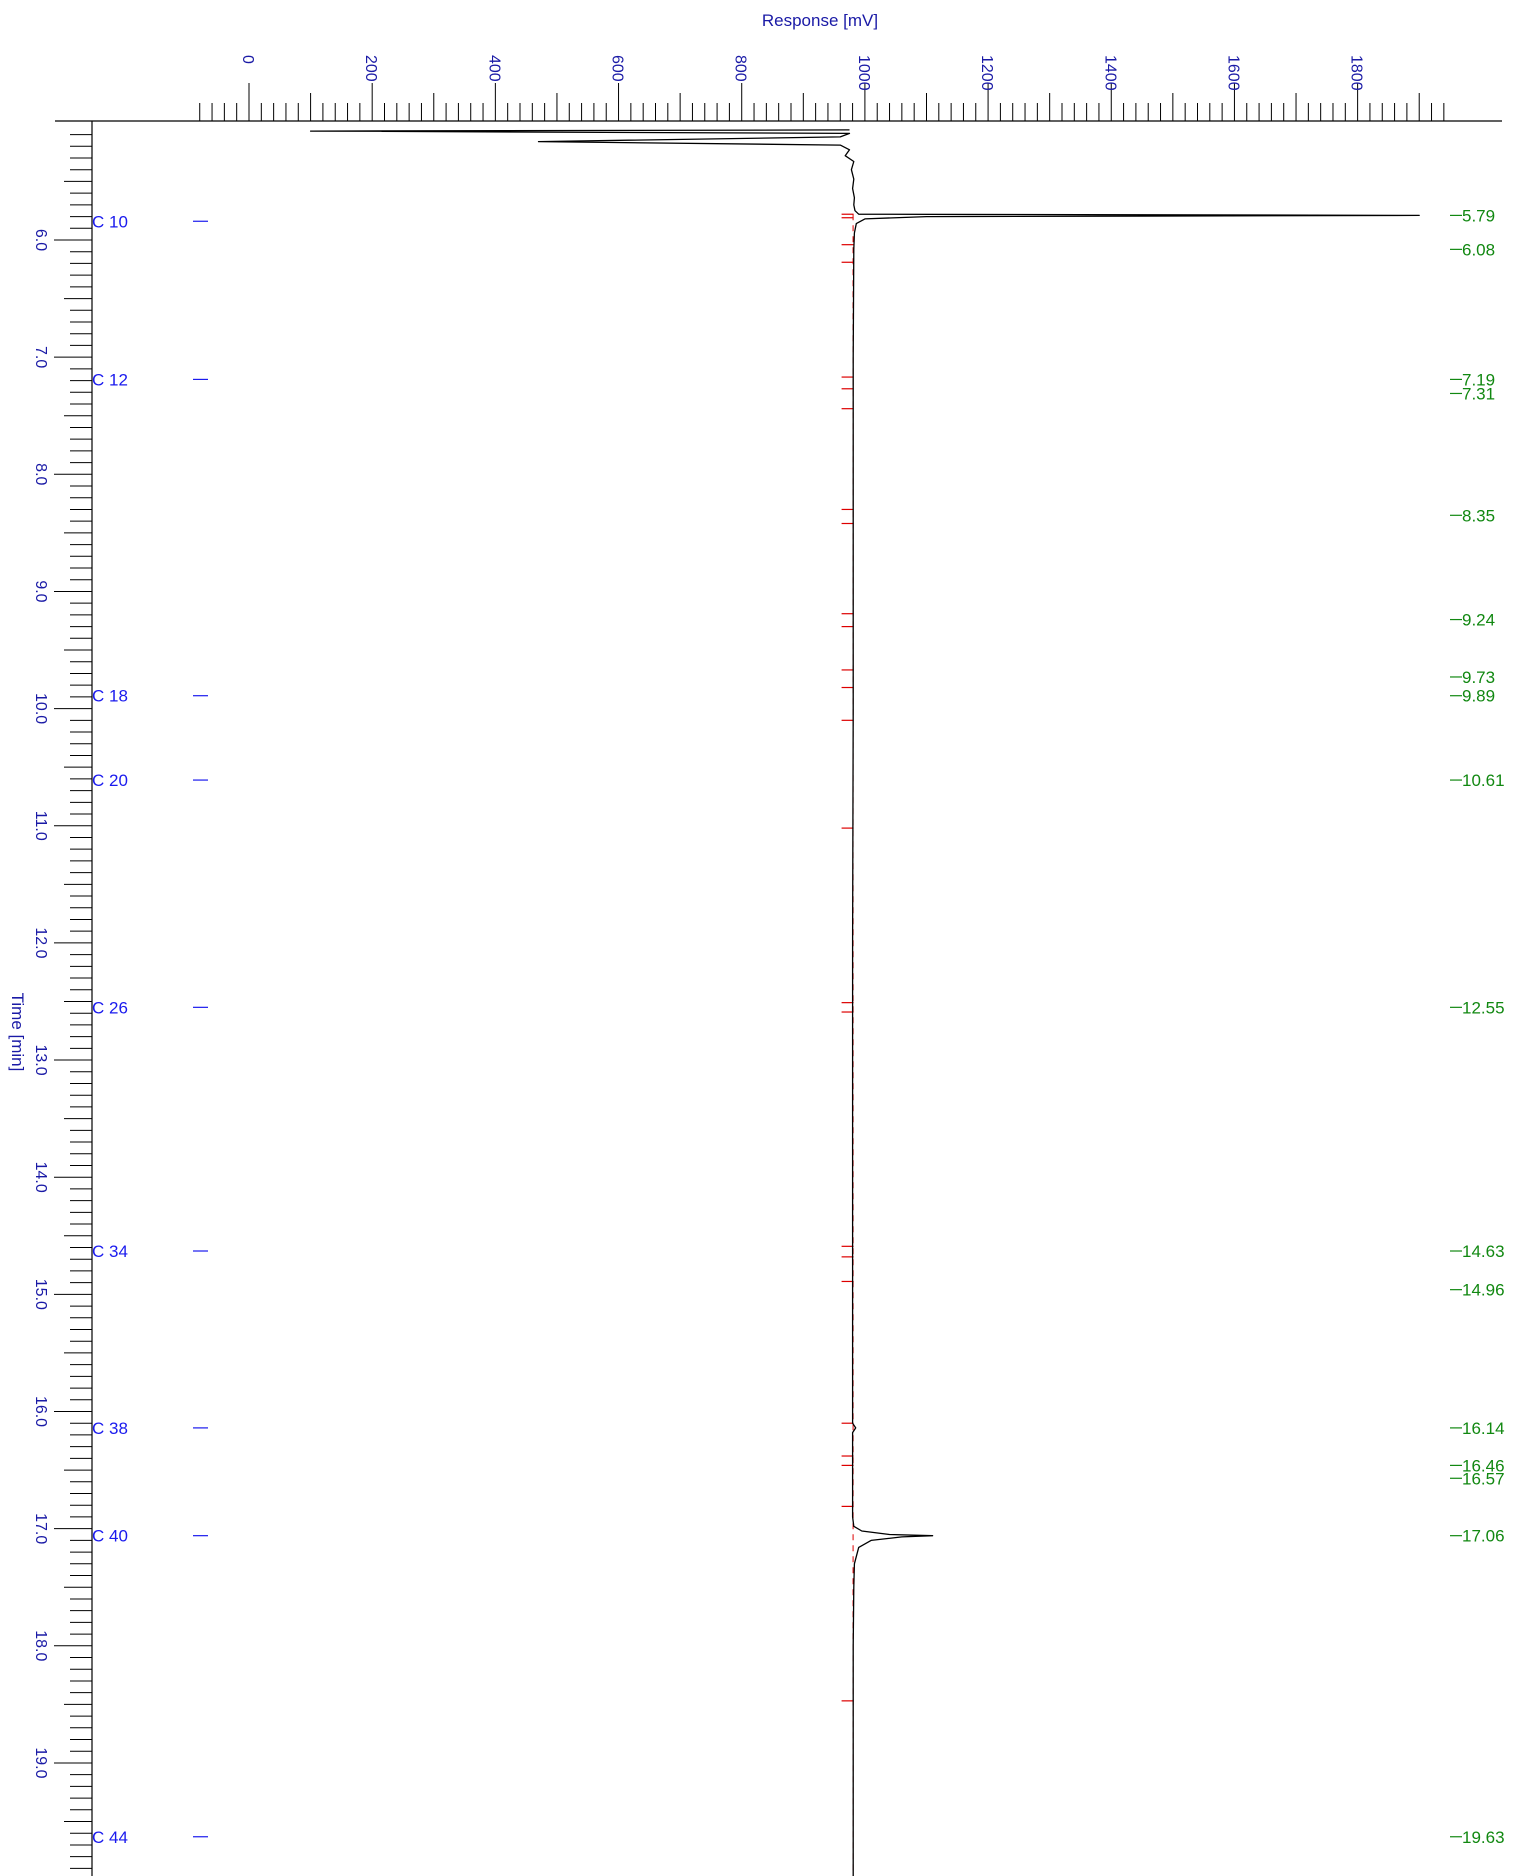  Describe the element at coordinates (1478, 515) in the screenshot. I see `rt-label: 8.35` at that location.